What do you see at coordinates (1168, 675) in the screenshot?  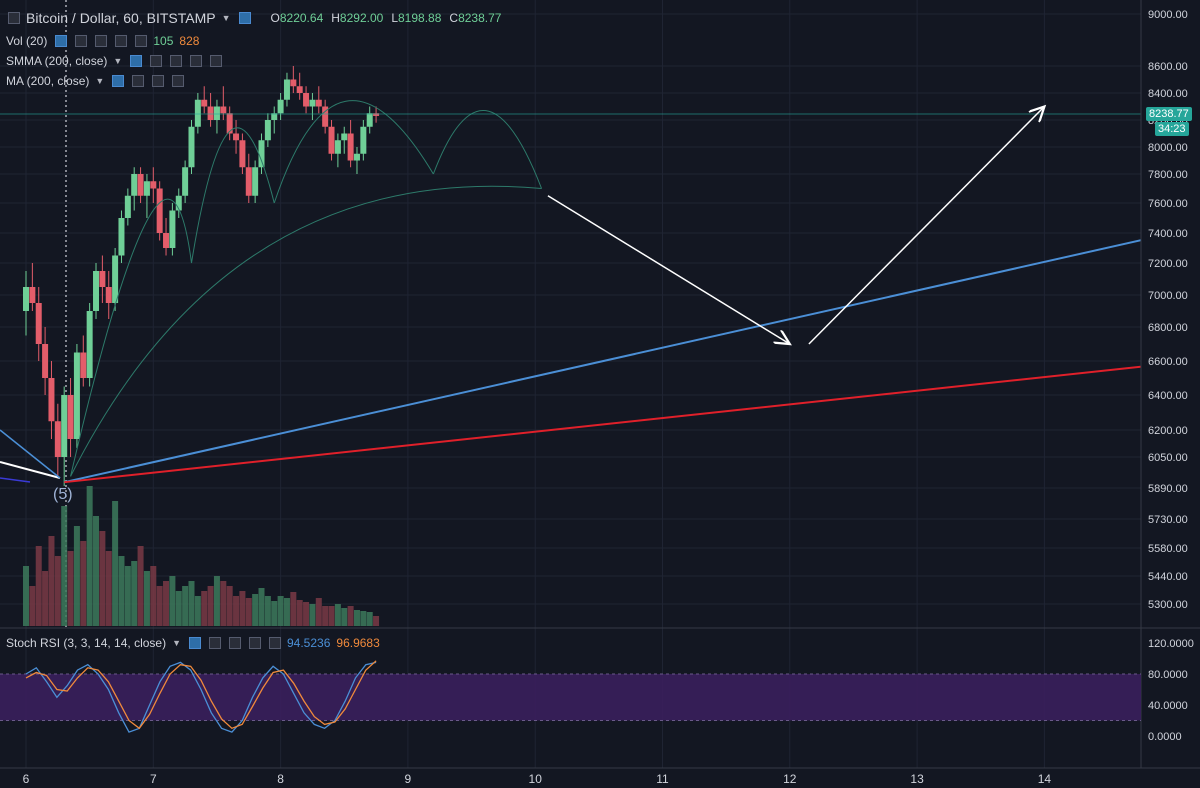 I see `rsi-tick-label: 80.0000` at bounding box center [1168, 675].